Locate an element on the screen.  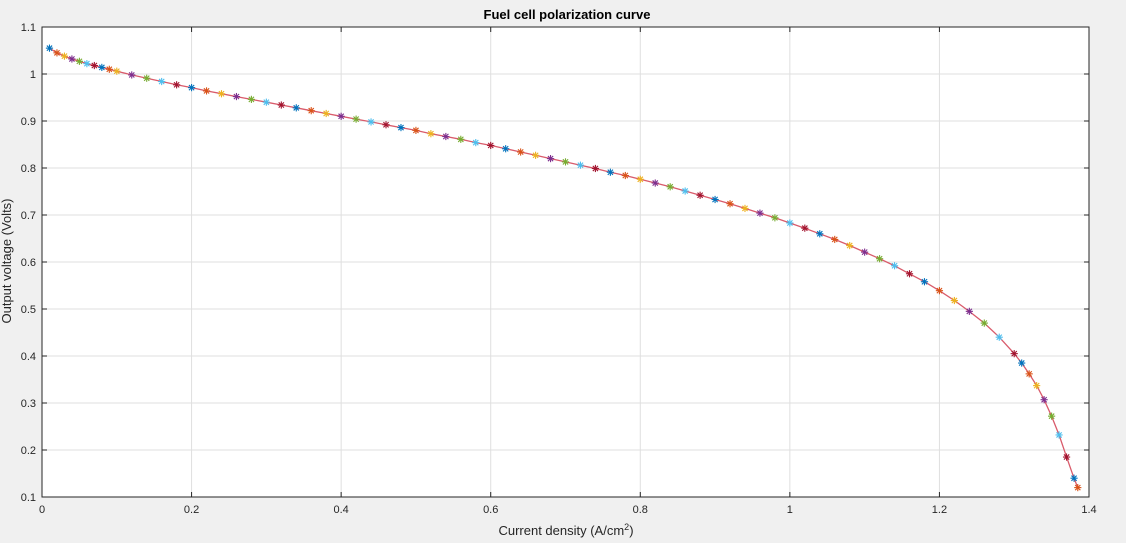
x-tick-label: 1.2 is located at coordinates (939, 510).